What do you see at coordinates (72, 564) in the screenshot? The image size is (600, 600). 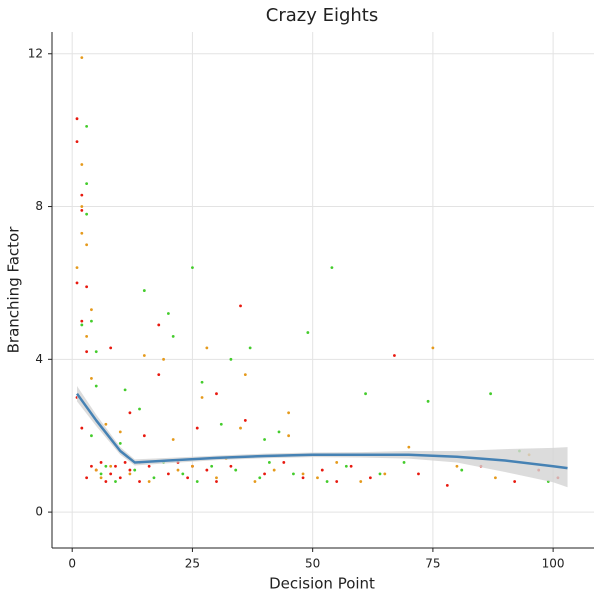 I see `x-tick-label: 0` at bounding box center [72, 564].